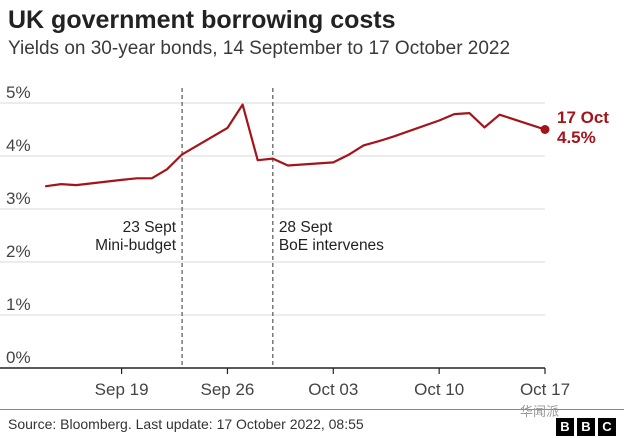 The height and width of the screenshot is (438, 624). I want to click on watermark-text: 华闻派, so click(540, 411).